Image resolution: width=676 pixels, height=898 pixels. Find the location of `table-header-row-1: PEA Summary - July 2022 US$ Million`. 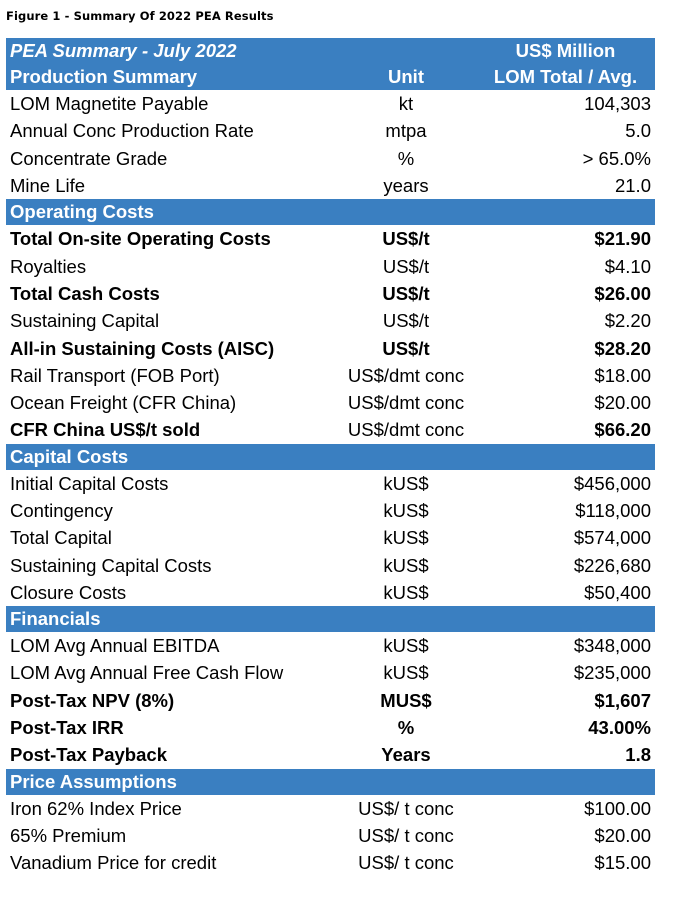

table-header-row-1: PEA Summary - July 2022 US$ Million is located at coordinates (330, 51).